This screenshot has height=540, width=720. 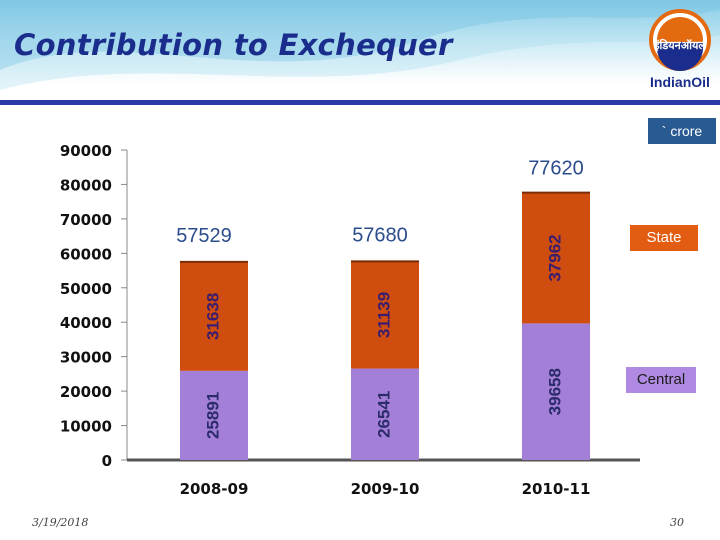 I want to click on logo-emblem-icon, so click(x=680, y=40).